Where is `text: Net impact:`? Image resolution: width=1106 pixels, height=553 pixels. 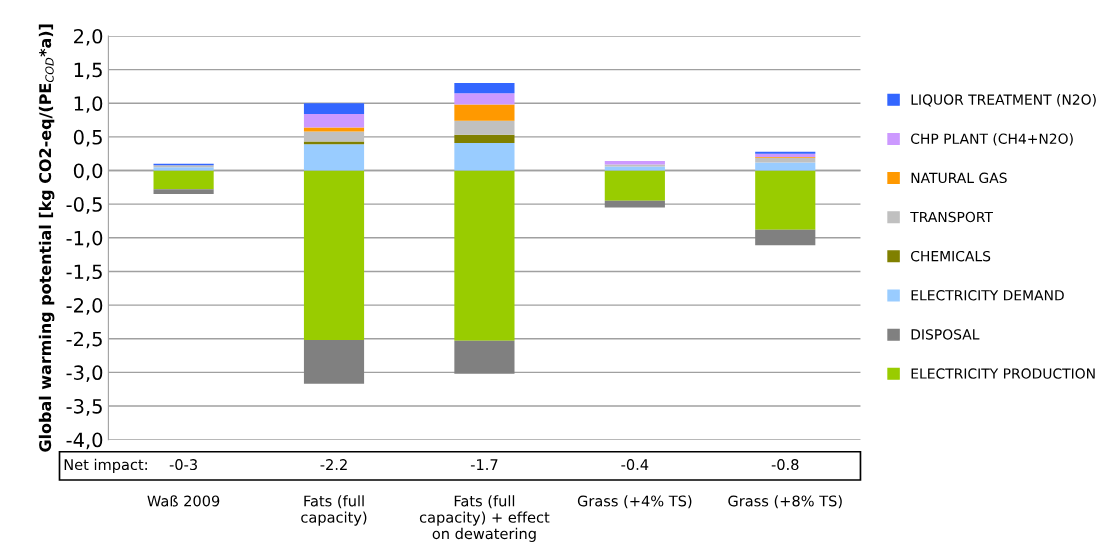
text: Net impact: is located at coordinates (105, 465).